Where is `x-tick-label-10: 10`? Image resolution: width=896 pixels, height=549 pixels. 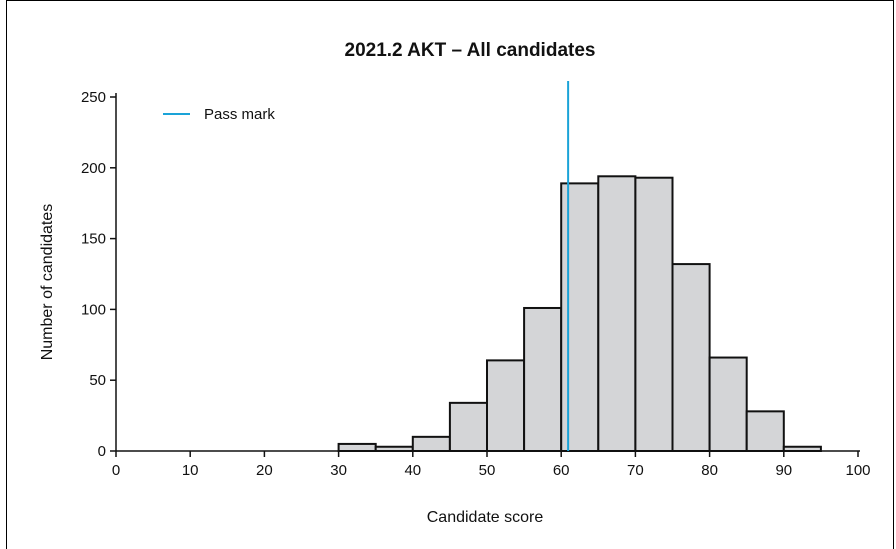 x-tick-label-10: 10 is located at coordinates (190, 470).